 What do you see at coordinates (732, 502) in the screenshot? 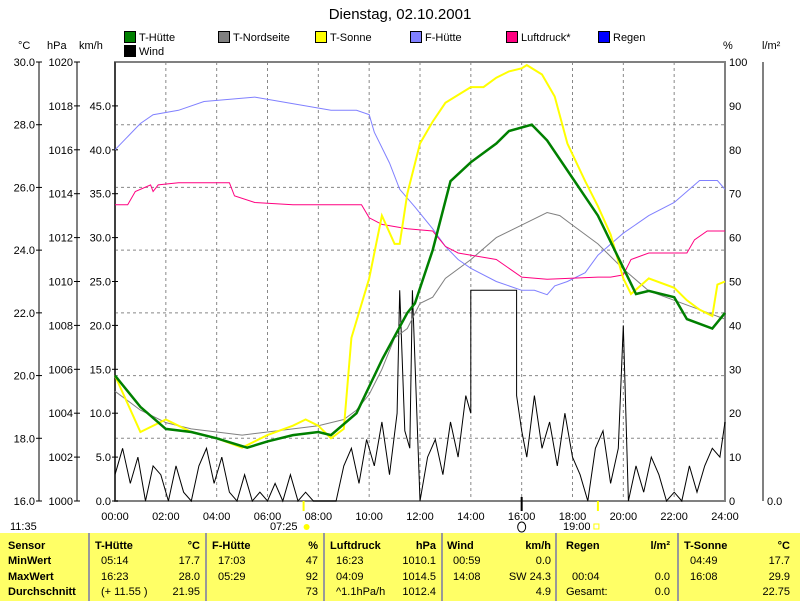
I see `percent-tick-label: 0` at bounding box center [732, 502].